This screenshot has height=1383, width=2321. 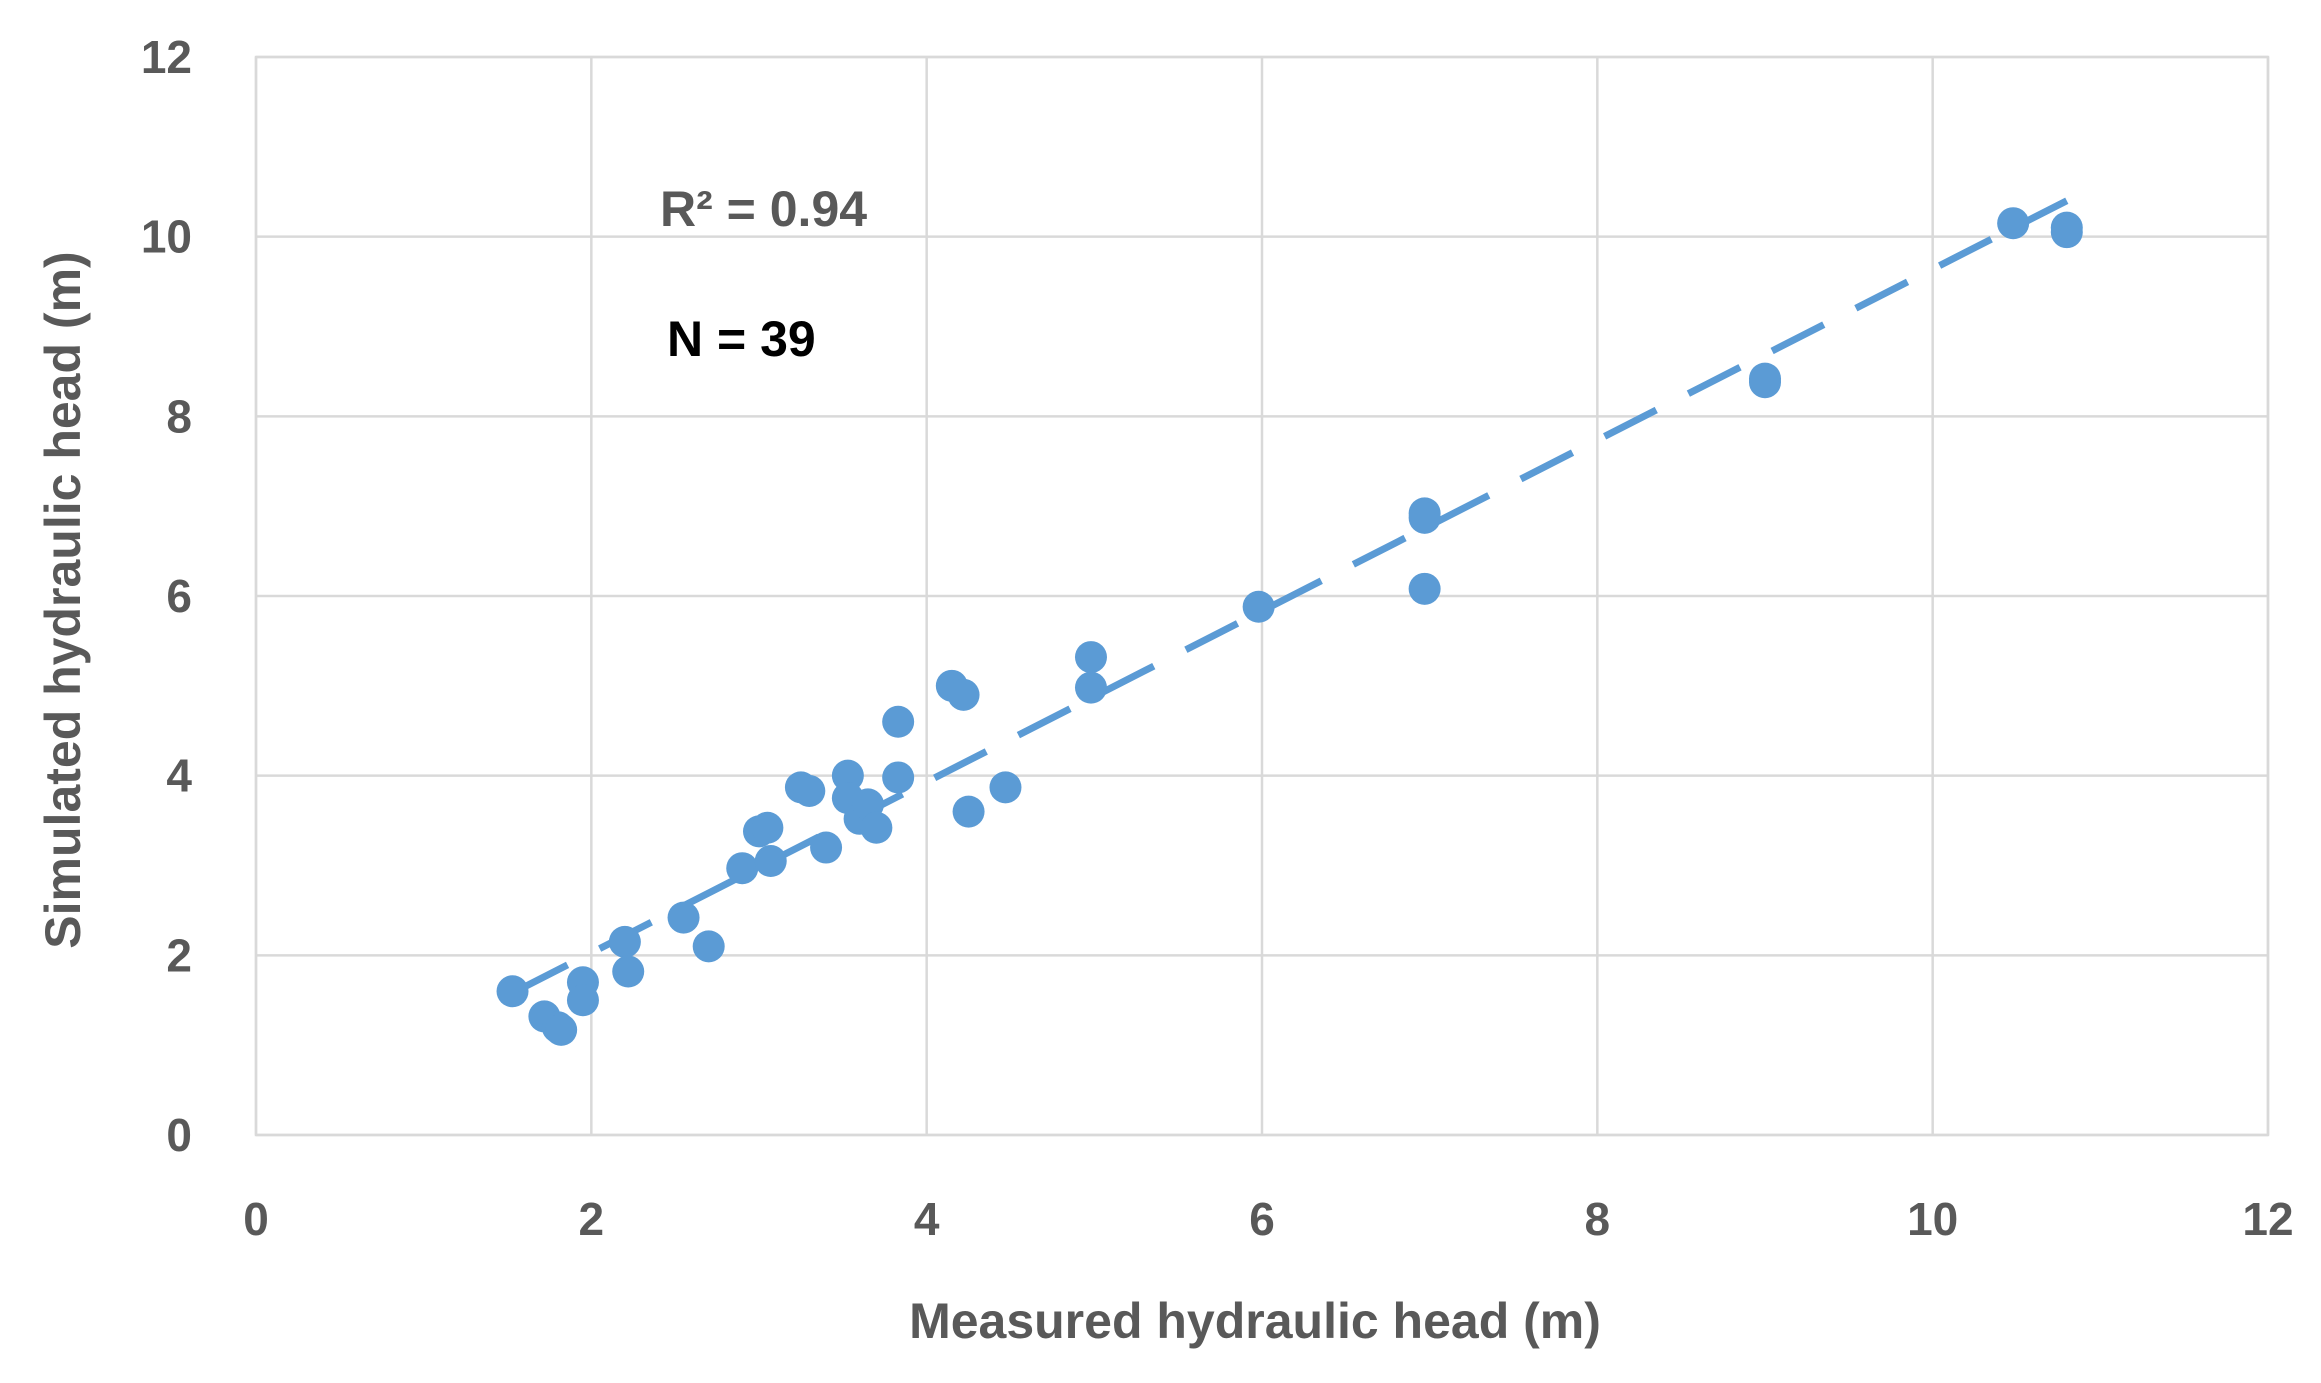 I want to click on sample-count-annotation: N = 39, so click(x=741, y=339).